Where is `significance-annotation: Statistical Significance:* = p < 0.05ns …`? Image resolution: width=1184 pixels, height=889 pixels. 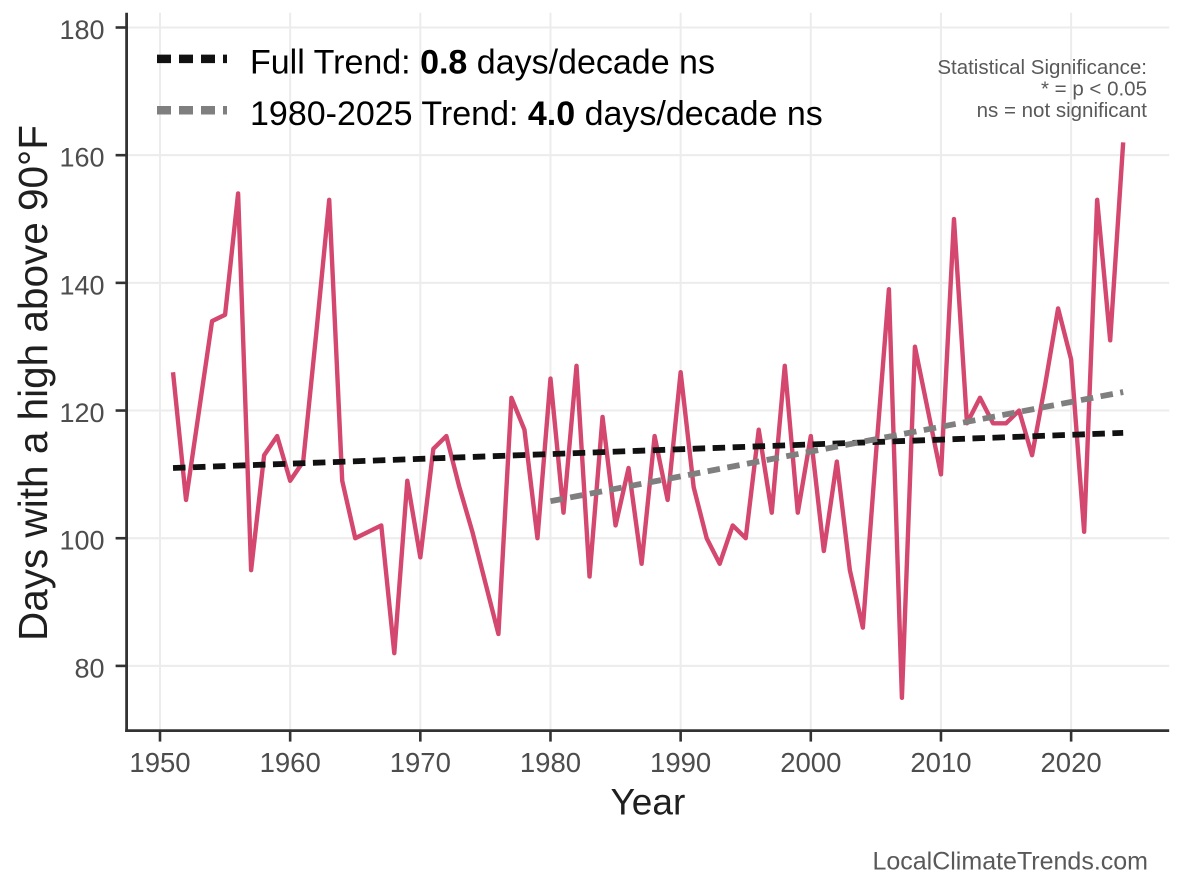 significance-annotation: Statistical Significance:* = p < 0.05ns … is located at coordinates (1042, 89).